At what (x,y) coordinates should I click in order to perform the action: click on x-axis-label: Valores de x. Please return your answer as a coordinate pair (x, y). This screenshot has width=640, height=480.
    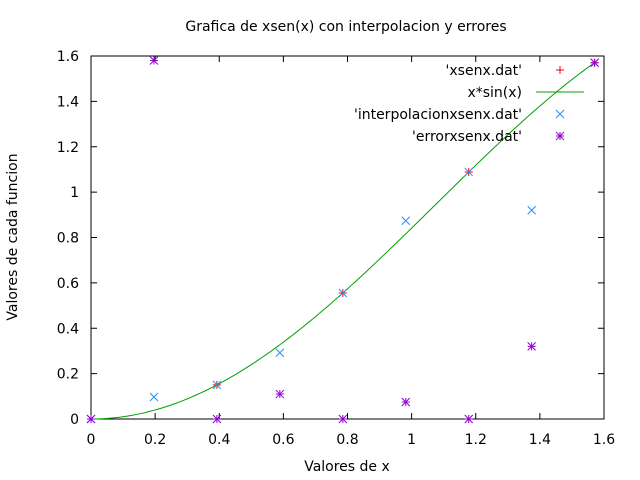
    Looking at the image, I should click on (347, 467).